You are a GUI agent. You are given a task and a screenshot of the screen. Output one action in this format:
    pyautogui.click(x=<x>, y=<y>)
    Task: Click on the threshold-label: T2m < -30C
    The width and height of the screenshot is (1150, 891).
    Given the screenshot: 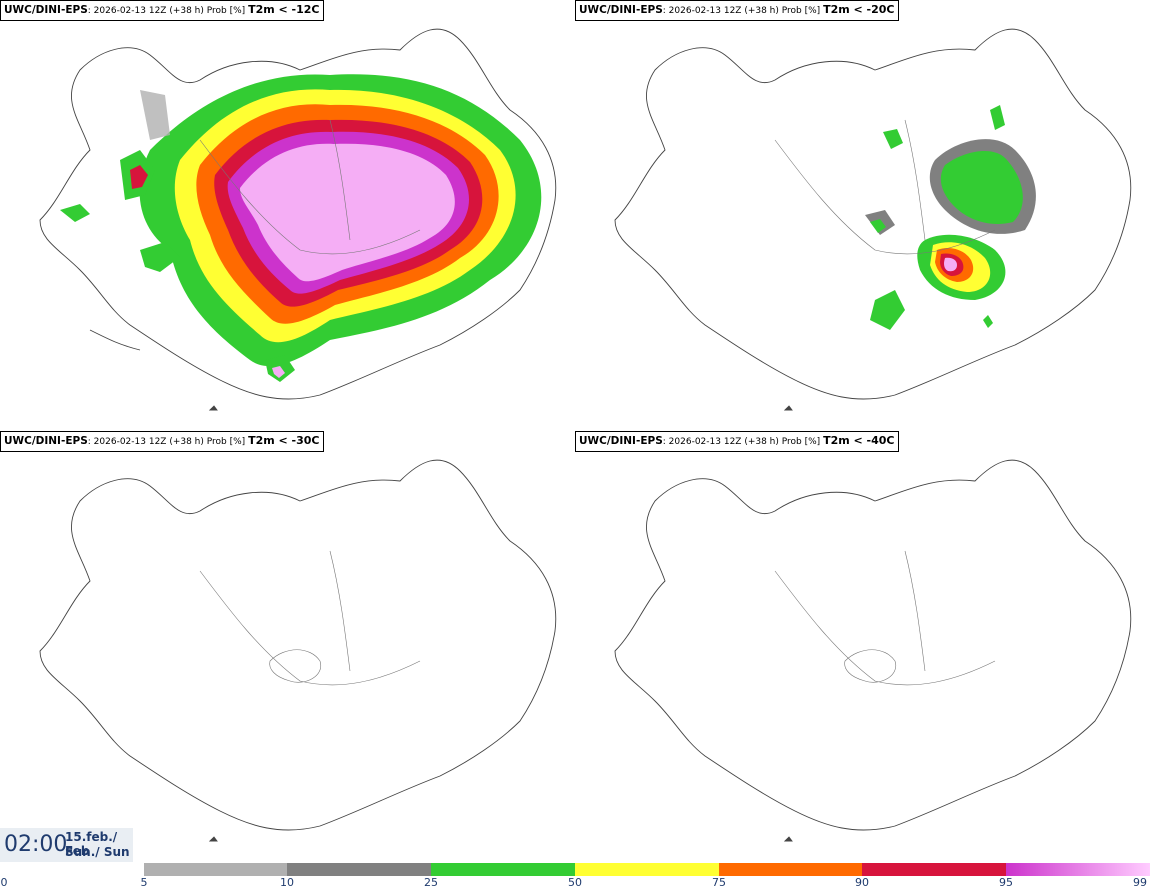 What is the action you would take?
    pyautogui.click(x=284, y=440)
    